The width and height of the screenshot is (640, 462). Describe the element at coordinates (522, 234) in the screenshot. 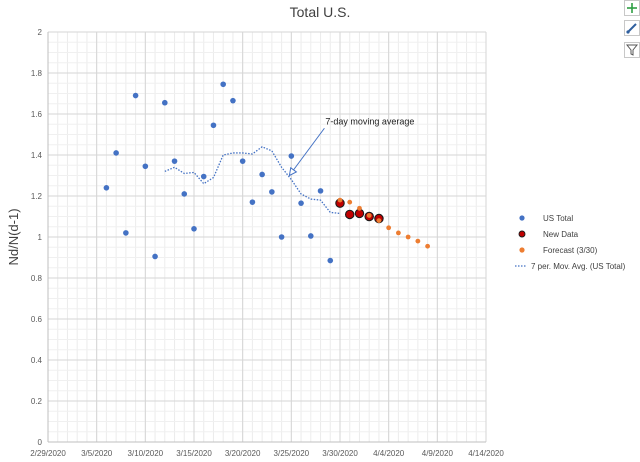

I see `legend-swatch-new-data` at that location.